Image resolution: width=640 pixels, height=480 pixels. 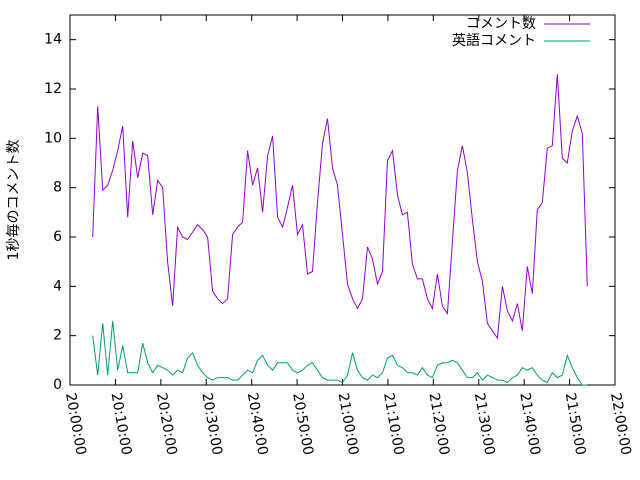 What do you see at coordinates (121, 424) in the screenshot?
I see `x-tick-label: 20:10:00` at bounding box center [121, 424].